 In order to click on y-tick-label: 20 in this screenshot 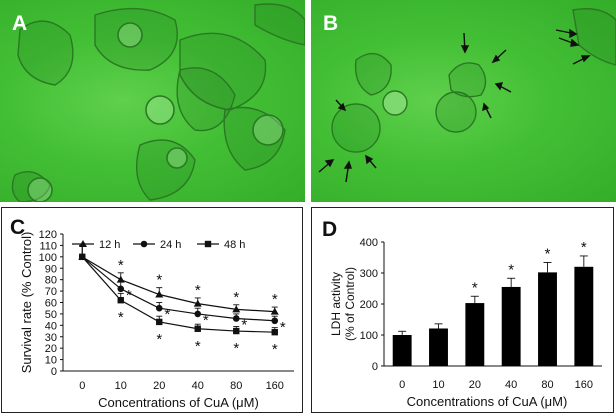, I will do `click(51, 349)`.